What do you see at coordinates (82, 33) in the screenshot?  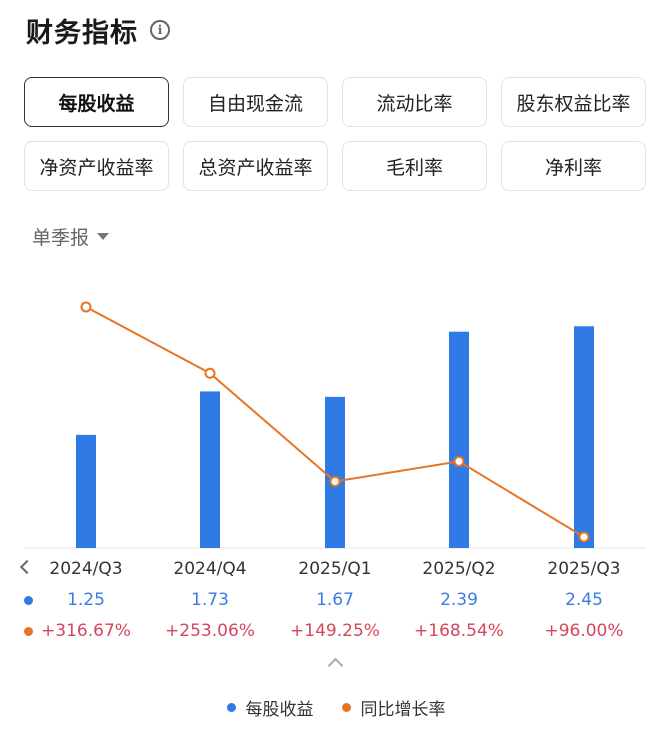 I see `page-title: 财务指标` at bounding box center [82, 33].